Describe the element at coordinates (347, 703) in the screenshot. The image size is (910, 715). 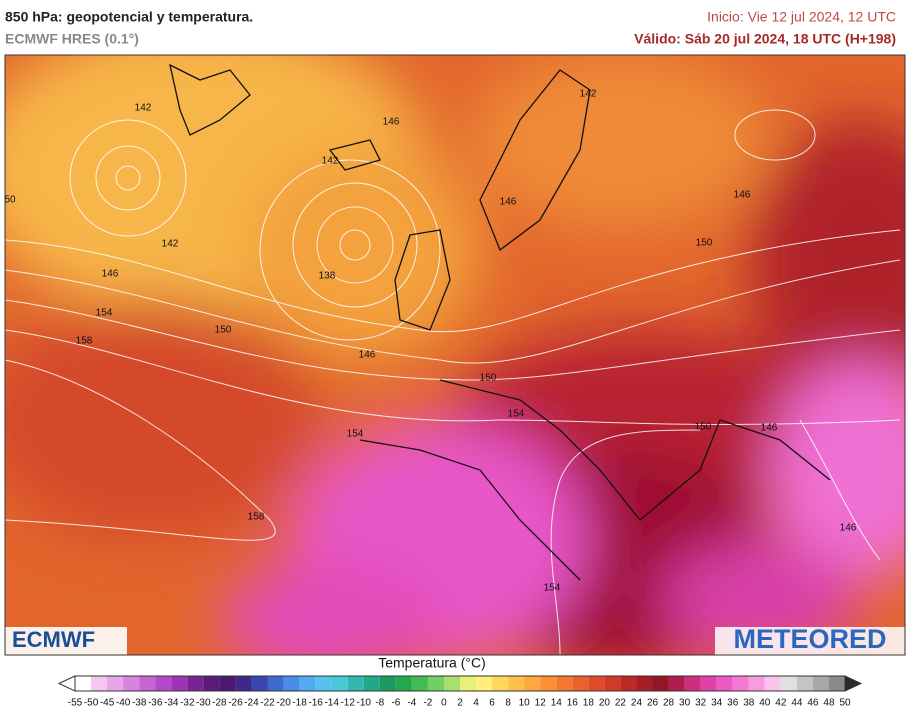
I see `colorbar-tick-label: -12` at that location.